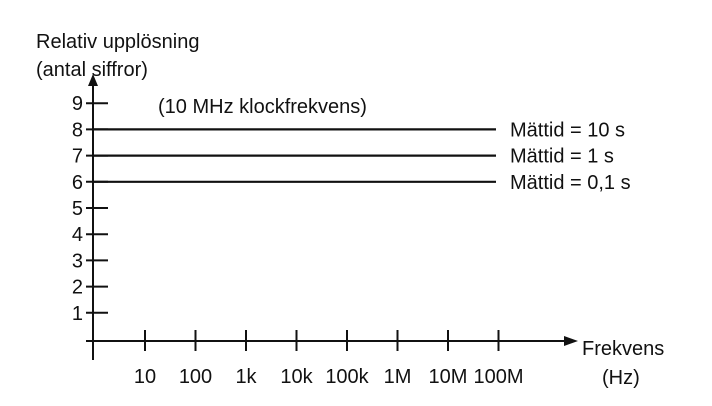 The height and width of the screenshot is (406, 712). I want to click on y-tick-label: 5, so click(77, 209).